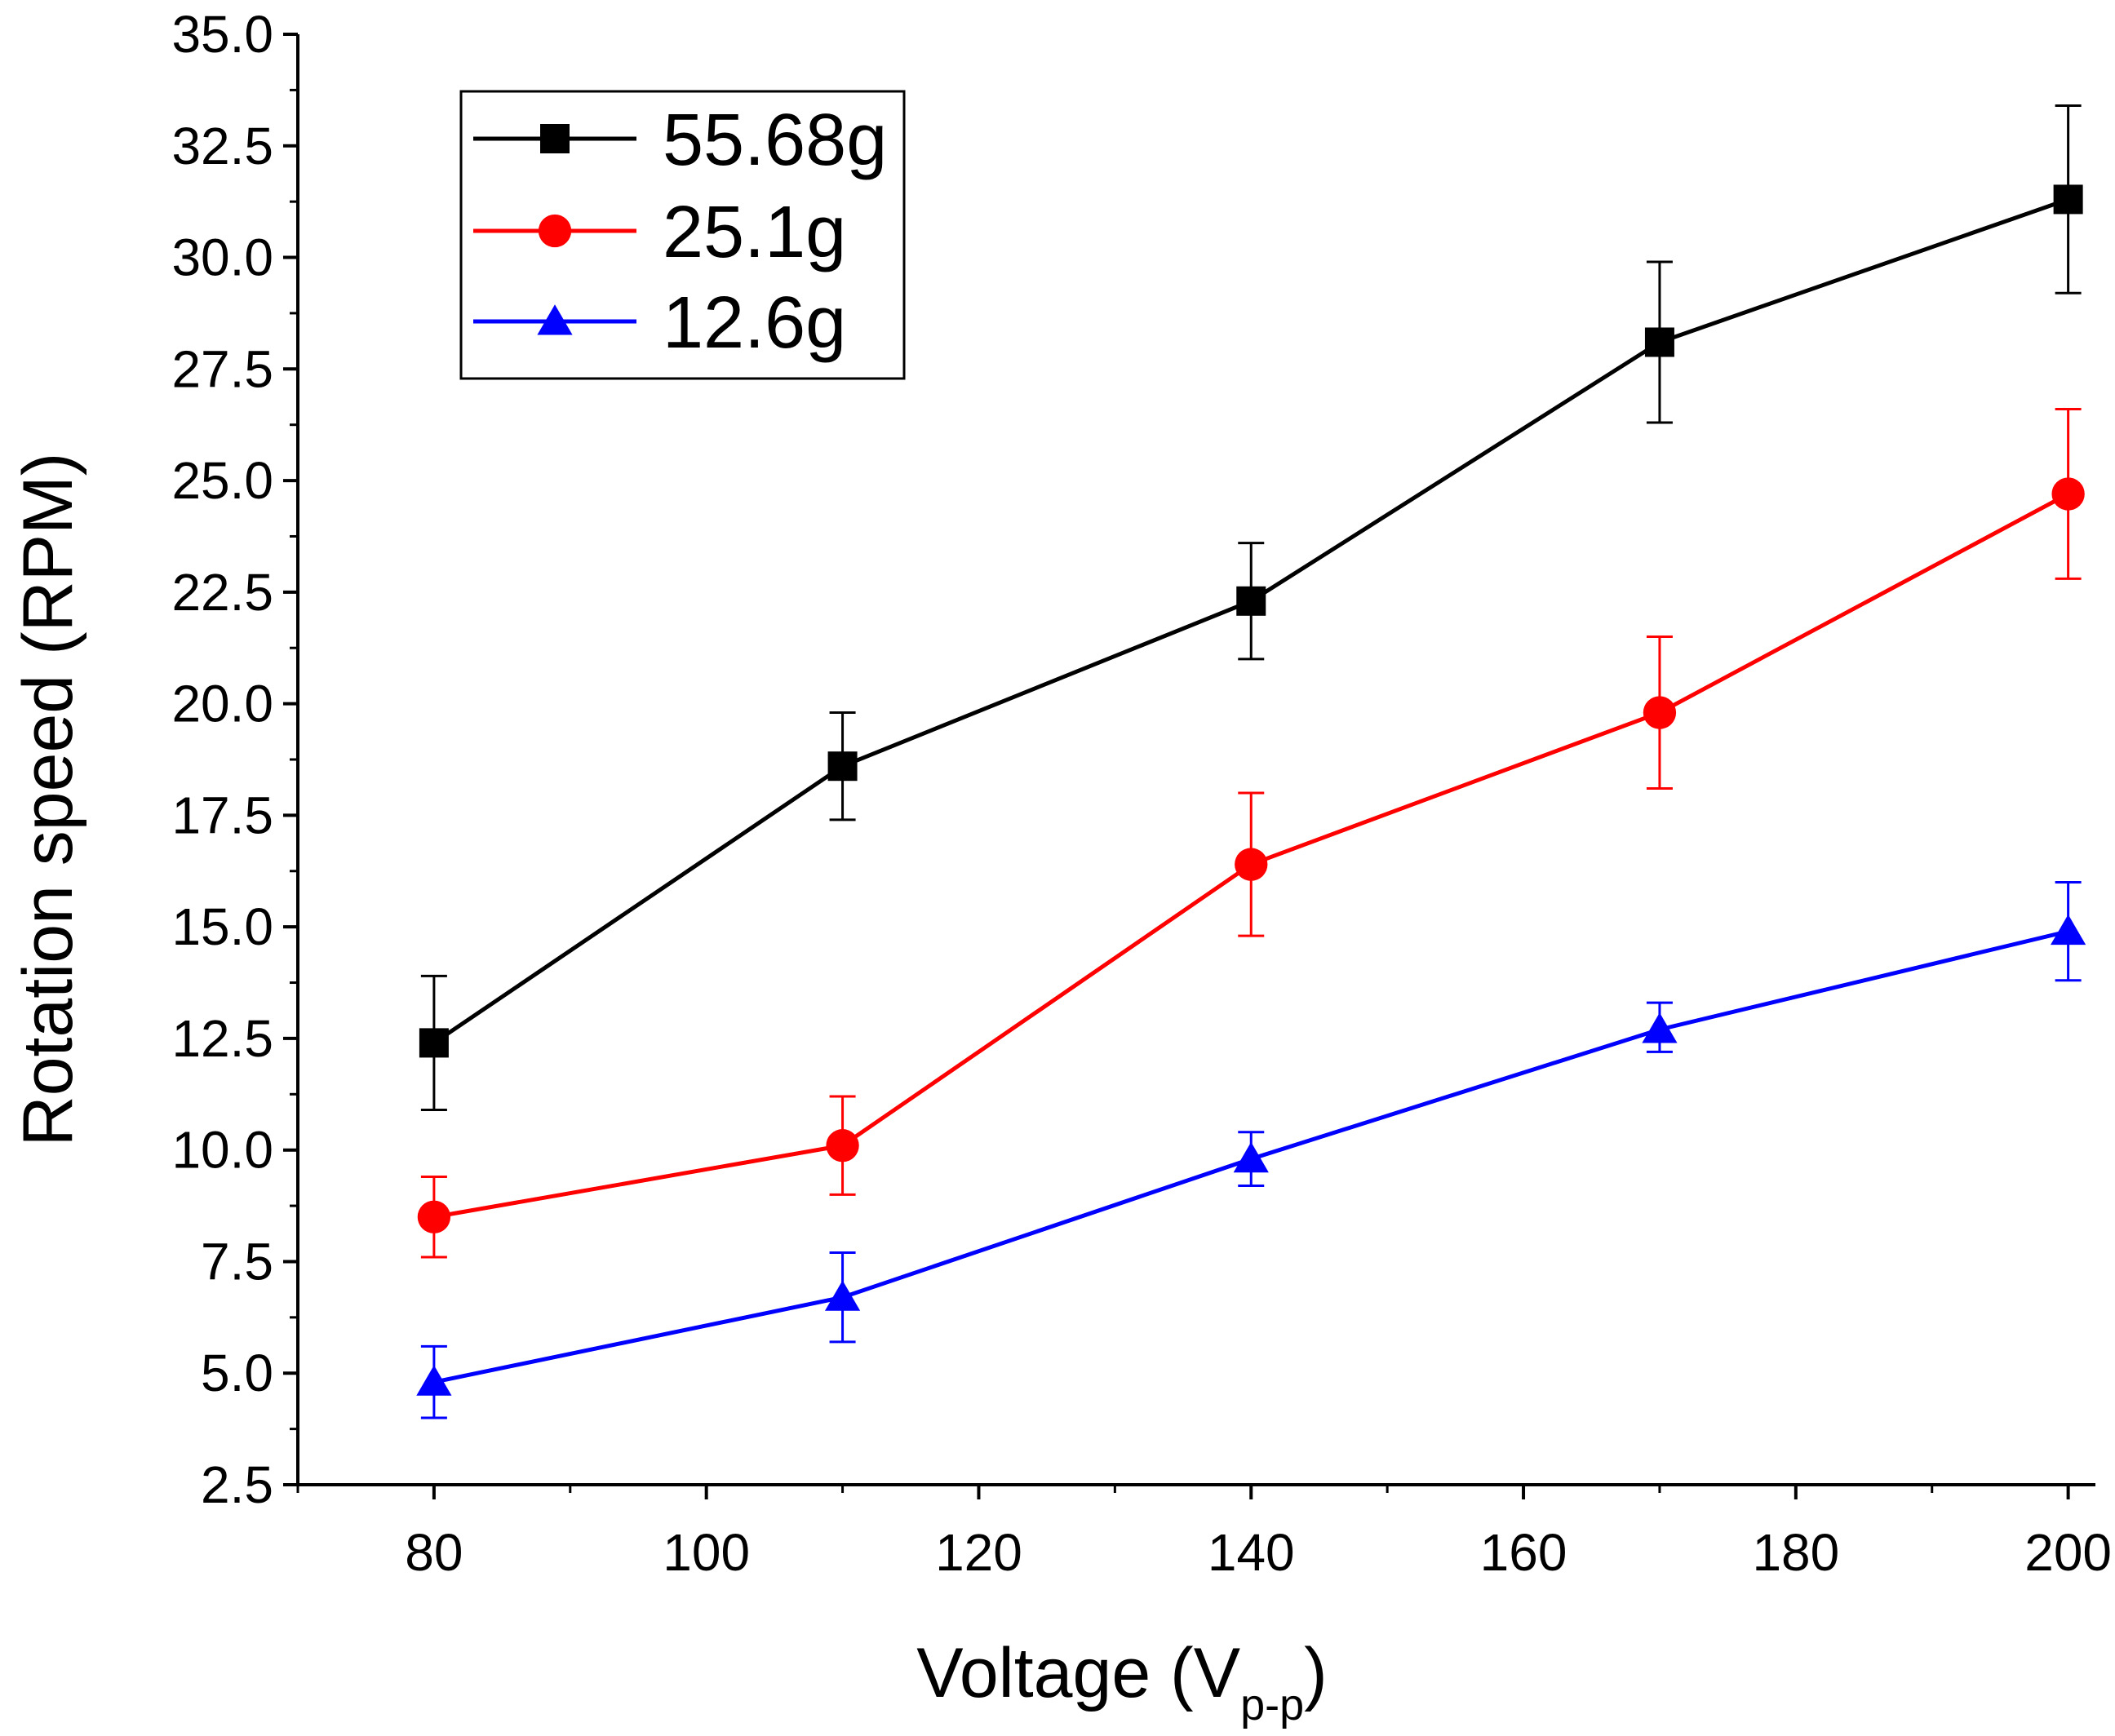  Describe the element at coordinates (1272, 1705) in the screenshot. I see `x-axis-label-subscript: p-p` at that location.